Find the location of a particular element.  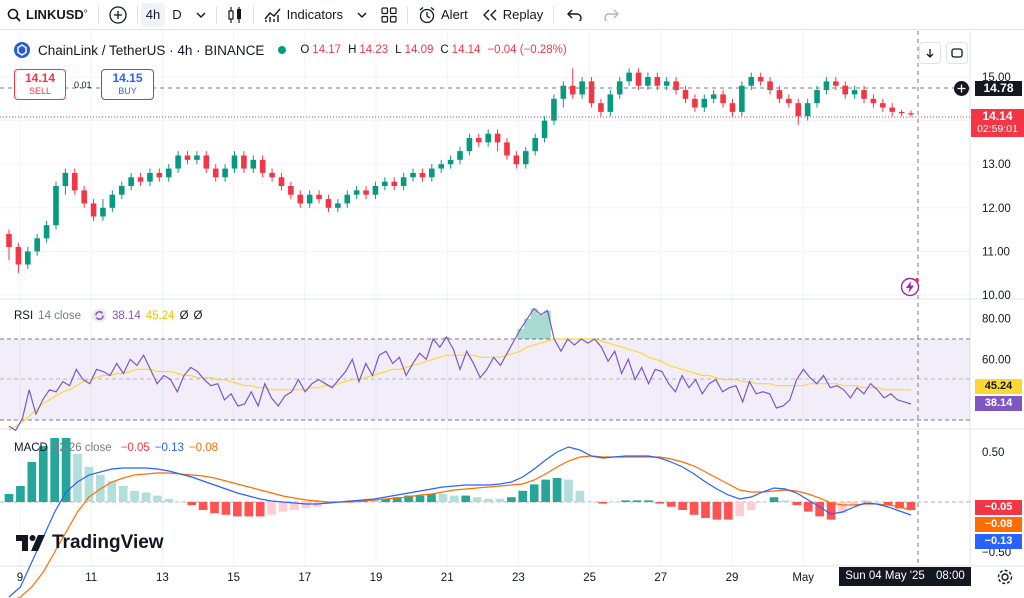

sell-button: 14.14 SELL is located at coordinates (40, 84).